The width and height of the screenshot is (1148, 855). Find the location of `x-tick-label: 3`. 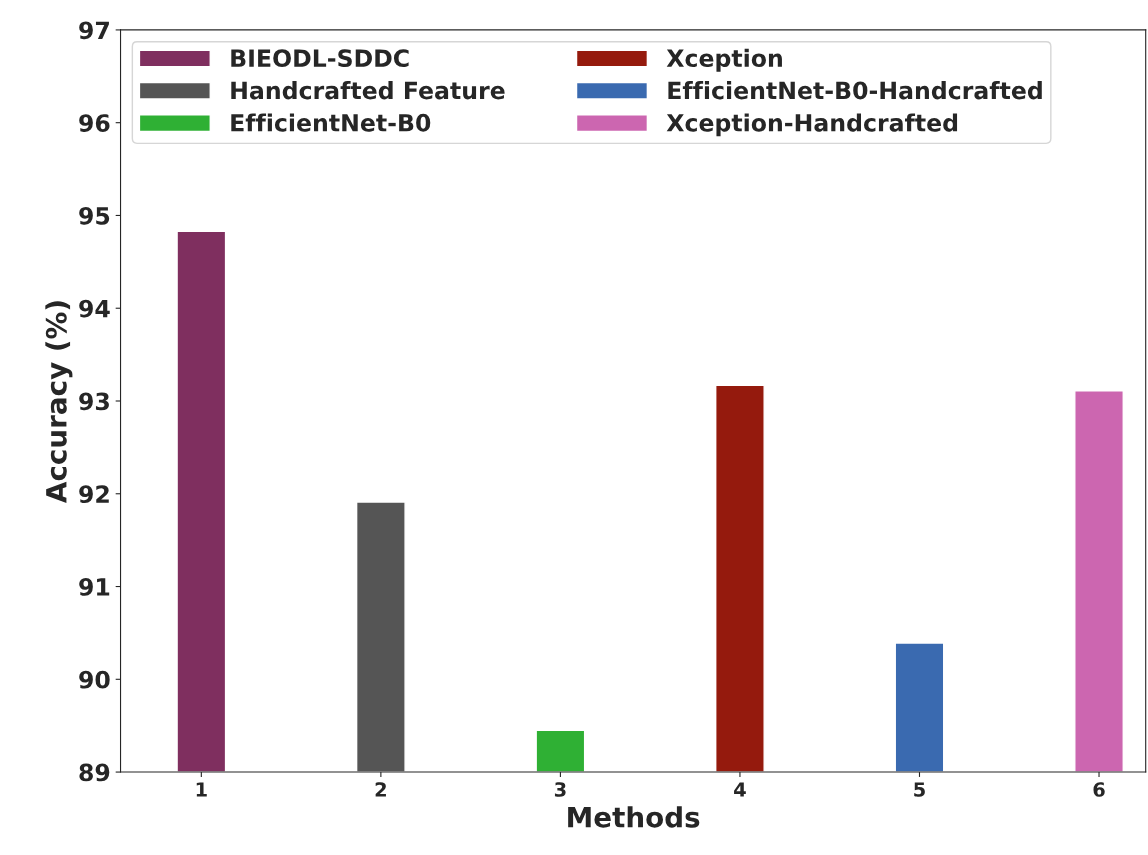

x-tick-label: 3 is located at coordinates (560, 789).